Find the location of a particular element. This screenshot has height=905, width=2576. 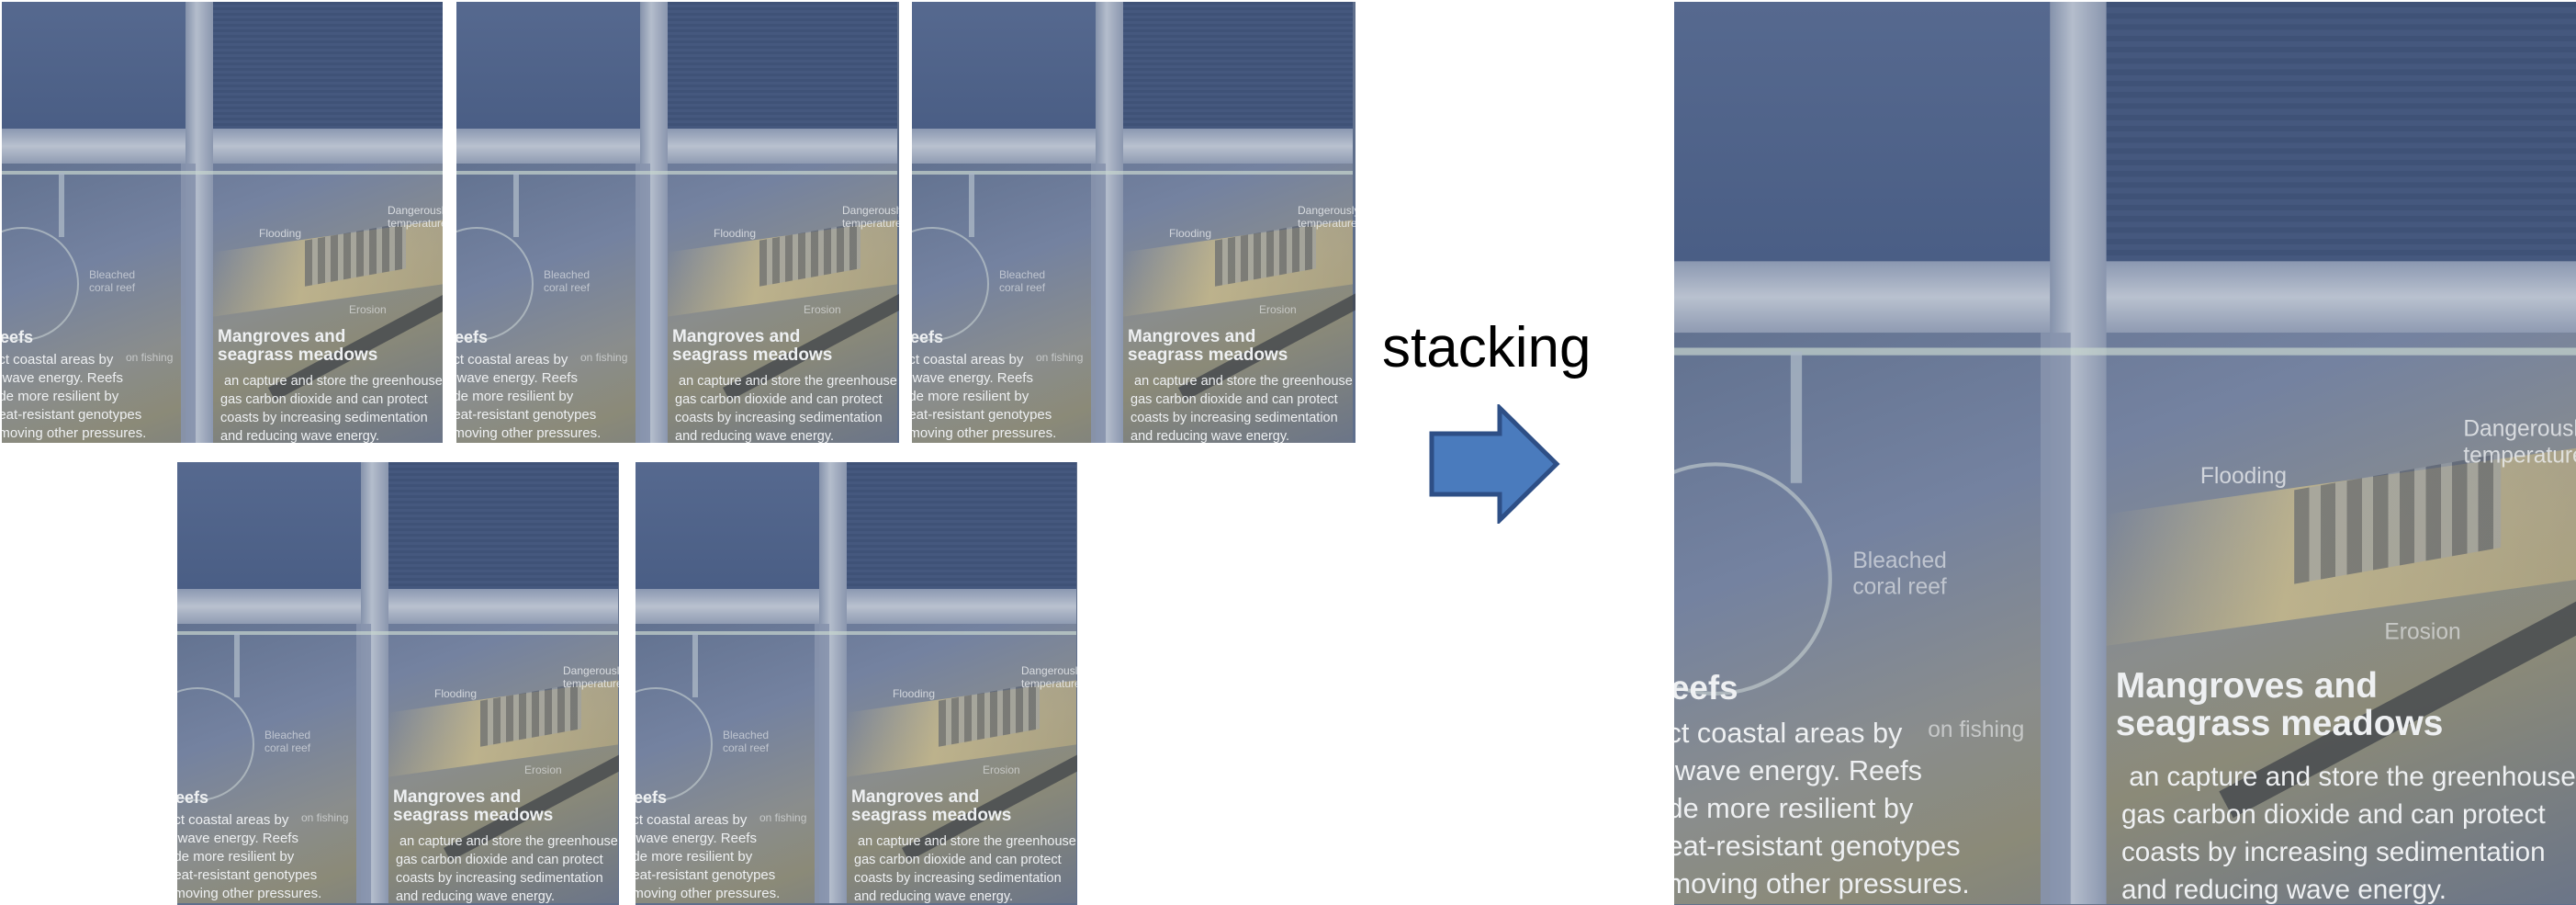

mangrove-line: and reducing wave energy. is located at coordinates (476, 896).